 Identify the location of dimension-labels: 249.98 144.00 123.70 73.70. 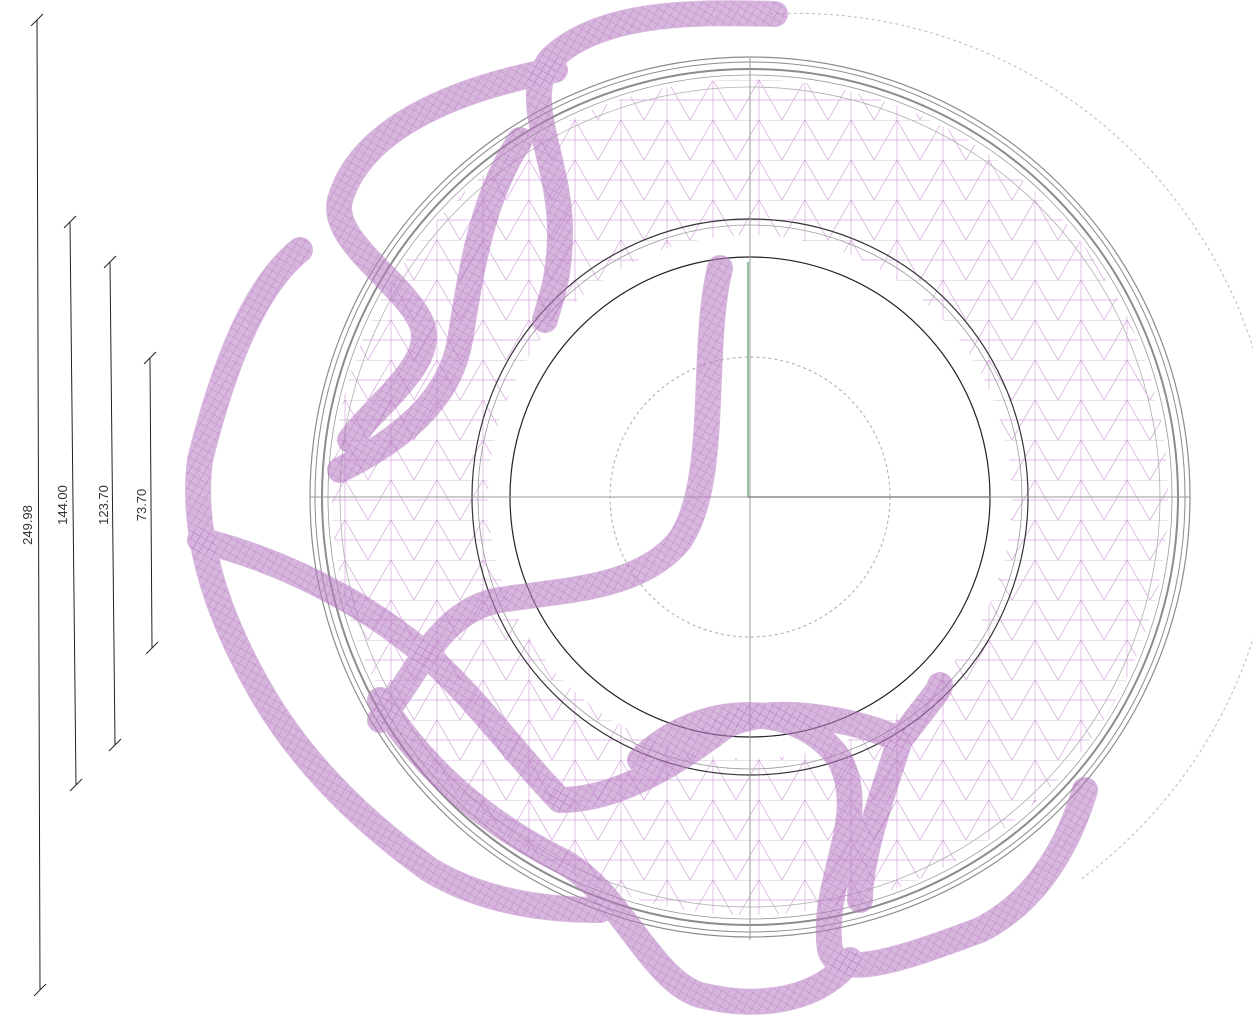
(84, 515).